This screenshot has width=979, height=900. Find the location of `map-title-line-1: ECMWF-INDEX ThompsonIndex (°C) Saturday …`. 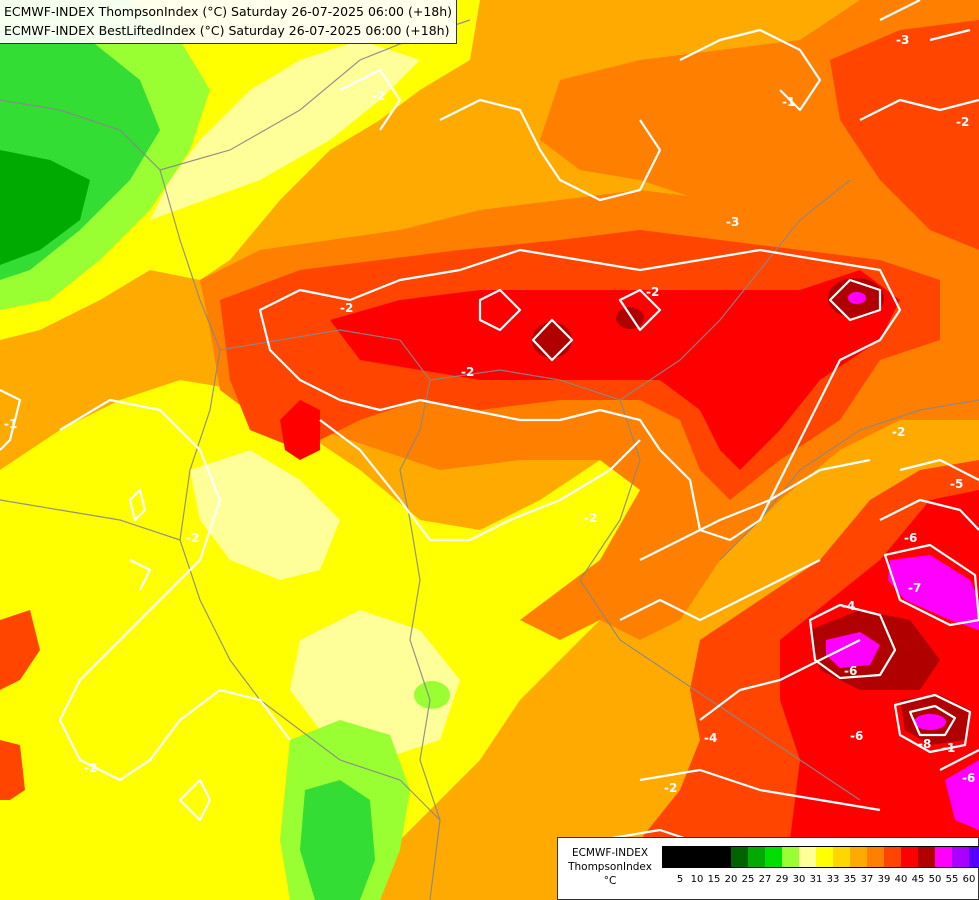

map-title-line-1: ECMWF-INDEX ThompsonIndex (°C) Saturday … is located at coordinates (228, 11).